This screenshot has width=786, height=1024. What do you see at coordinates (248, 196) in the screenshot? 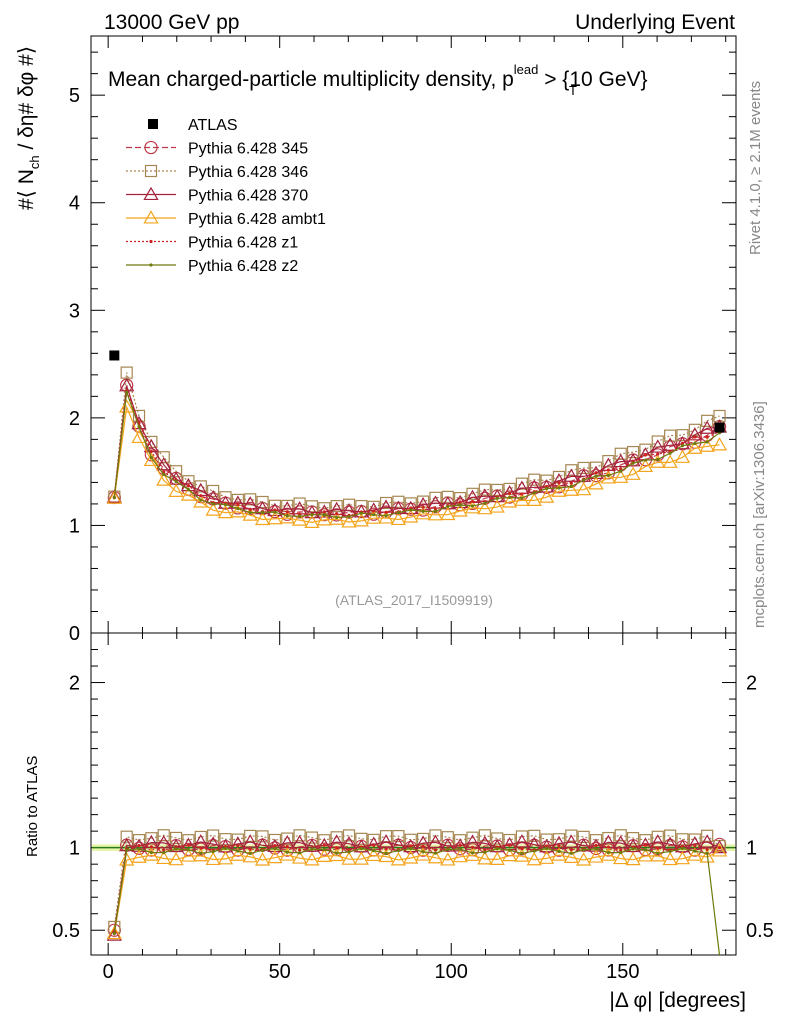
I see `legend-label: Pythia 6.428 370` at bounding box center [248, 196].